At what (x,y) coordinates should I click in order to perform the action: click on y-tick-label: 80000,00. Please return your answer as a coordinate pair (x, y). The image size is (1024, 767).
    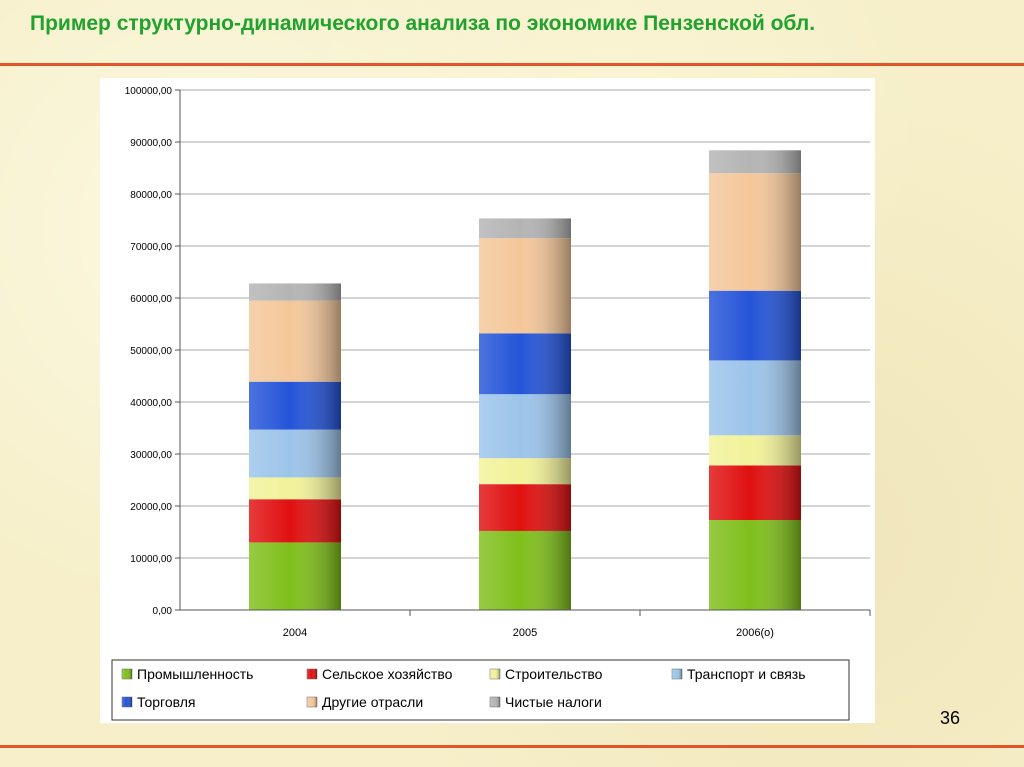
    Looking at the image, I should click on (151, 195).